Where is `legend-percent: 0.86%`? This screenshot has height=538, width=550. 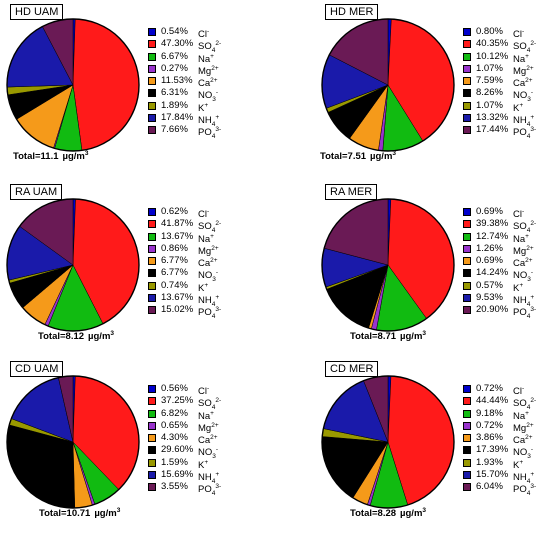 legend-percent: 0.86% is located at coordinates (174, 248).